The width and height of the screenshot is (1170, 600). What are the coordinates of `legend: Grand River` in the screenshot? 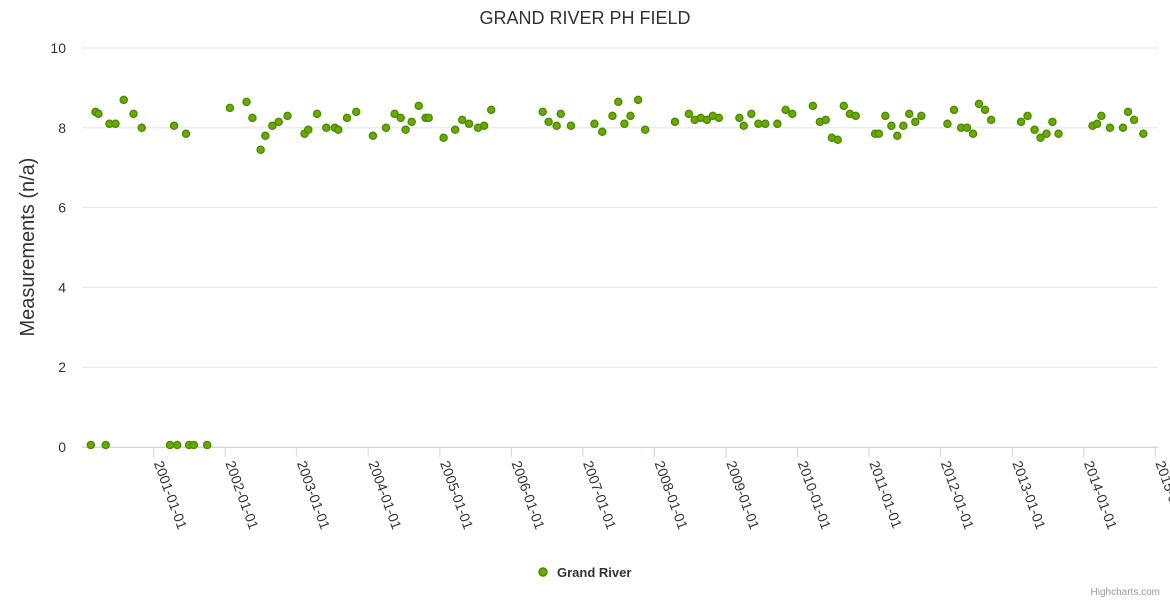 It's located at (584, 572).